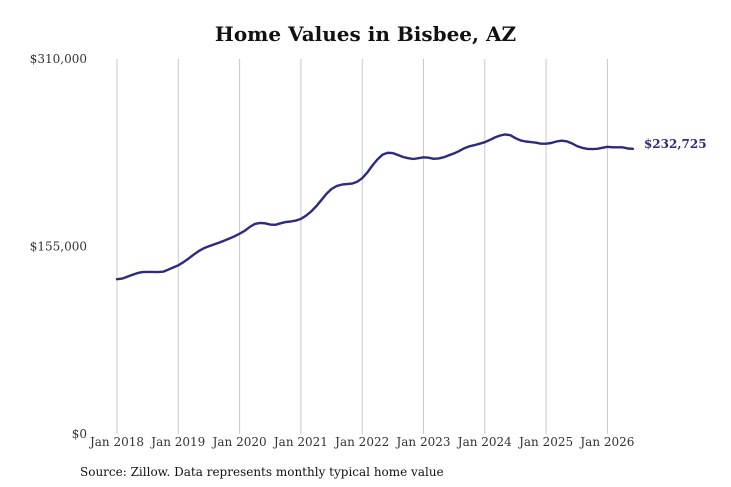 Image resolution: width=731 pixels, height=487 pixels. I want to click on y-tick-label: $310,000, so click(58, 59).